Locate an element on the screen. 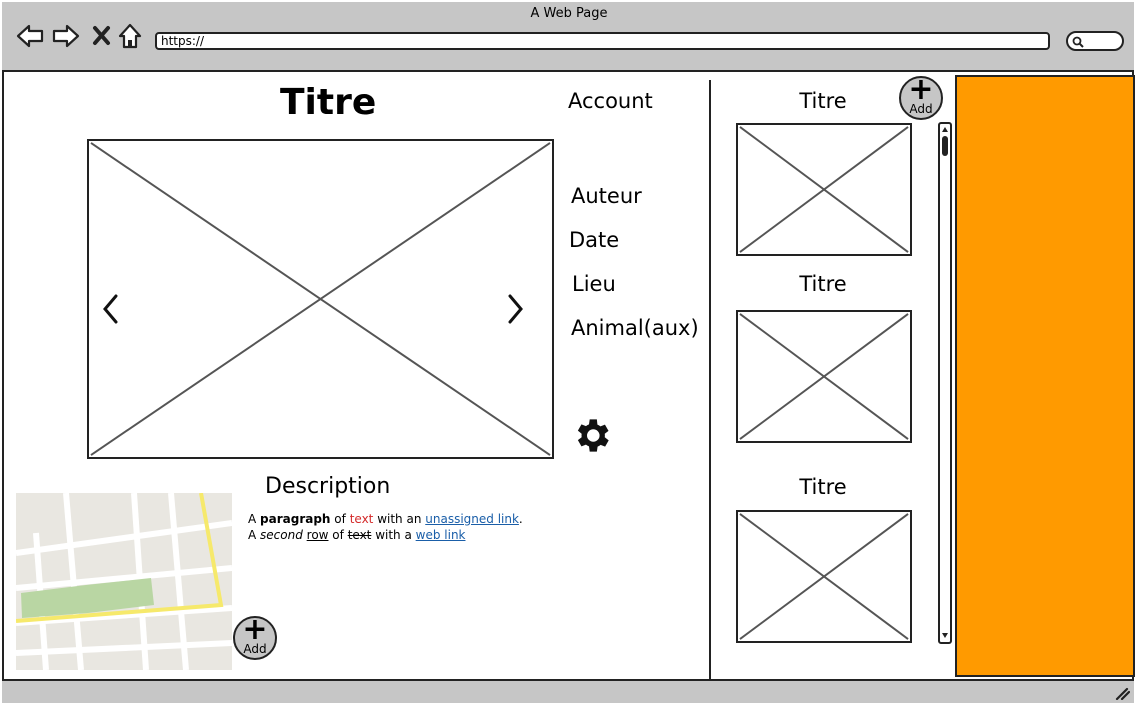  scrollbar-thumb is located at coordinates (945, 146).